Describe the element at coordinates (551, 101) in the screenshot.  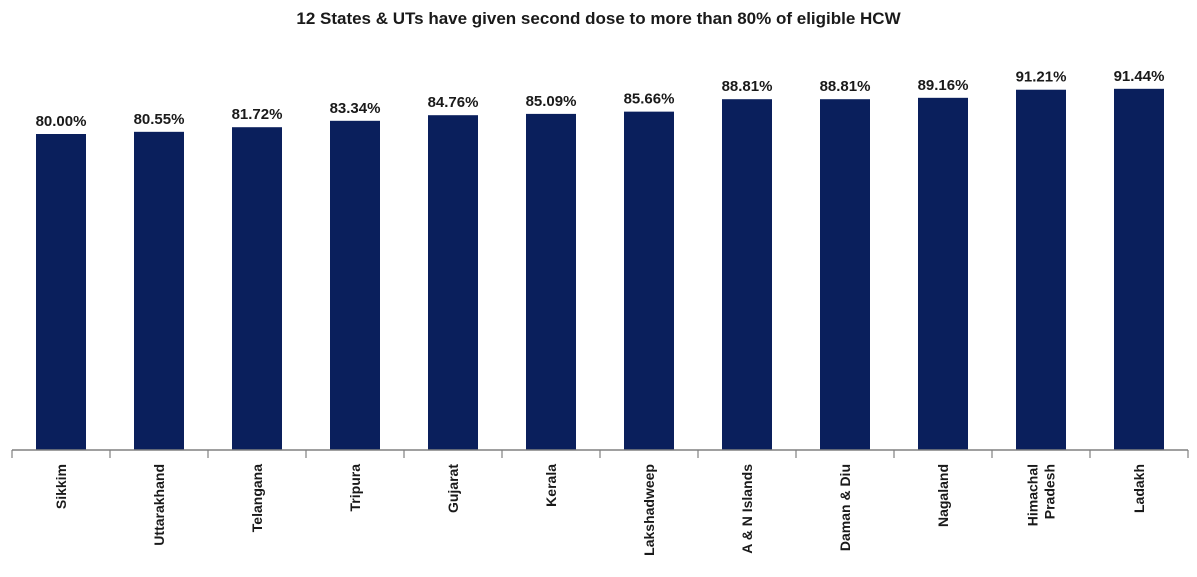
I see `data-label: 85.09%` at that location.